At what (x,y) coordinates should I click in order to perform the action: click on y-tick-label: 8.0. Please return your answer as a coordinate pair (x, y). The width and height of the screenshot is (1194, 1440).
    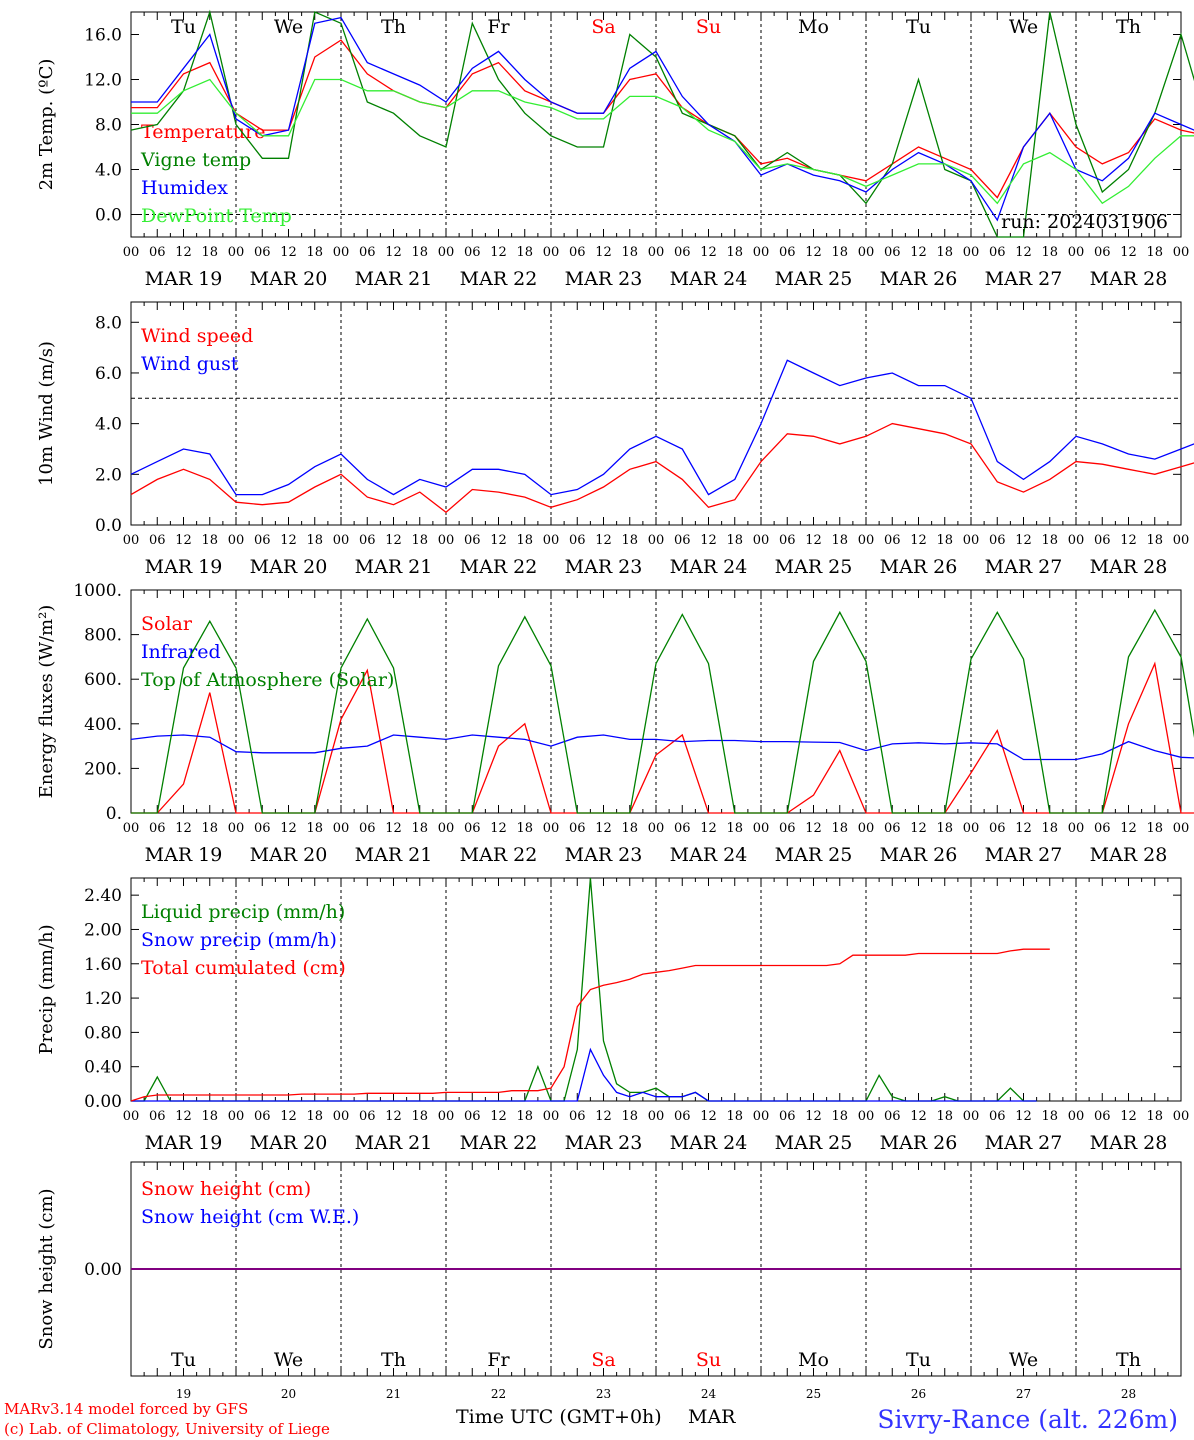
    Looking at the image, I should click on (108, 126).